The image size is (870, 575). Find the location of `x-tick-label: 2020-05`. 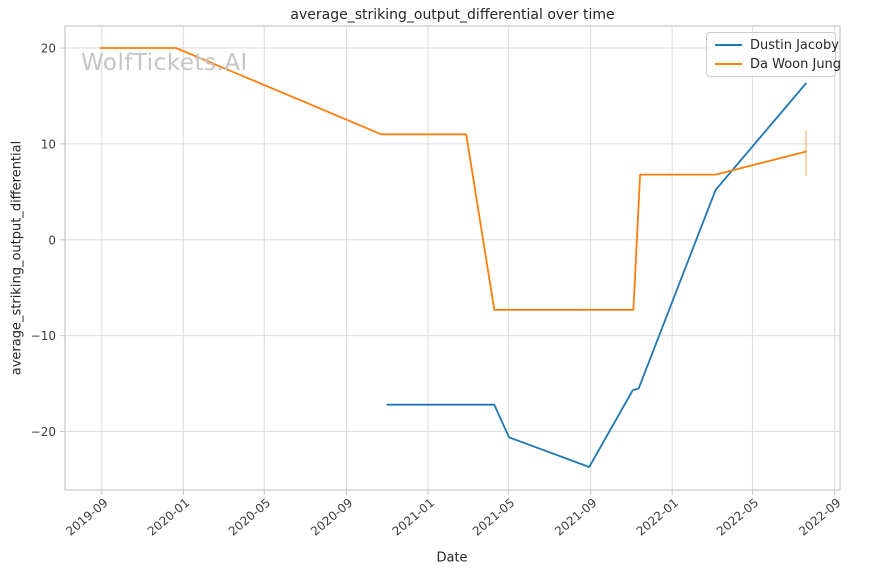

x-tick-label: 2020-05 is located at coordinates (249, 517).